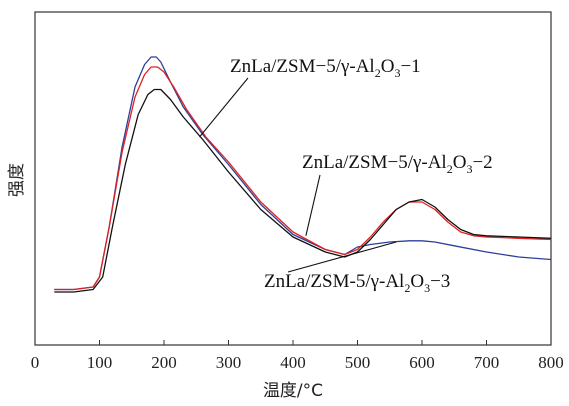  Describe the element at coordinates (325, 68) in the screenshot. I see `annotation-series-1: ZnLa/ZSM−5/γ-Al2O3−1` at that location.